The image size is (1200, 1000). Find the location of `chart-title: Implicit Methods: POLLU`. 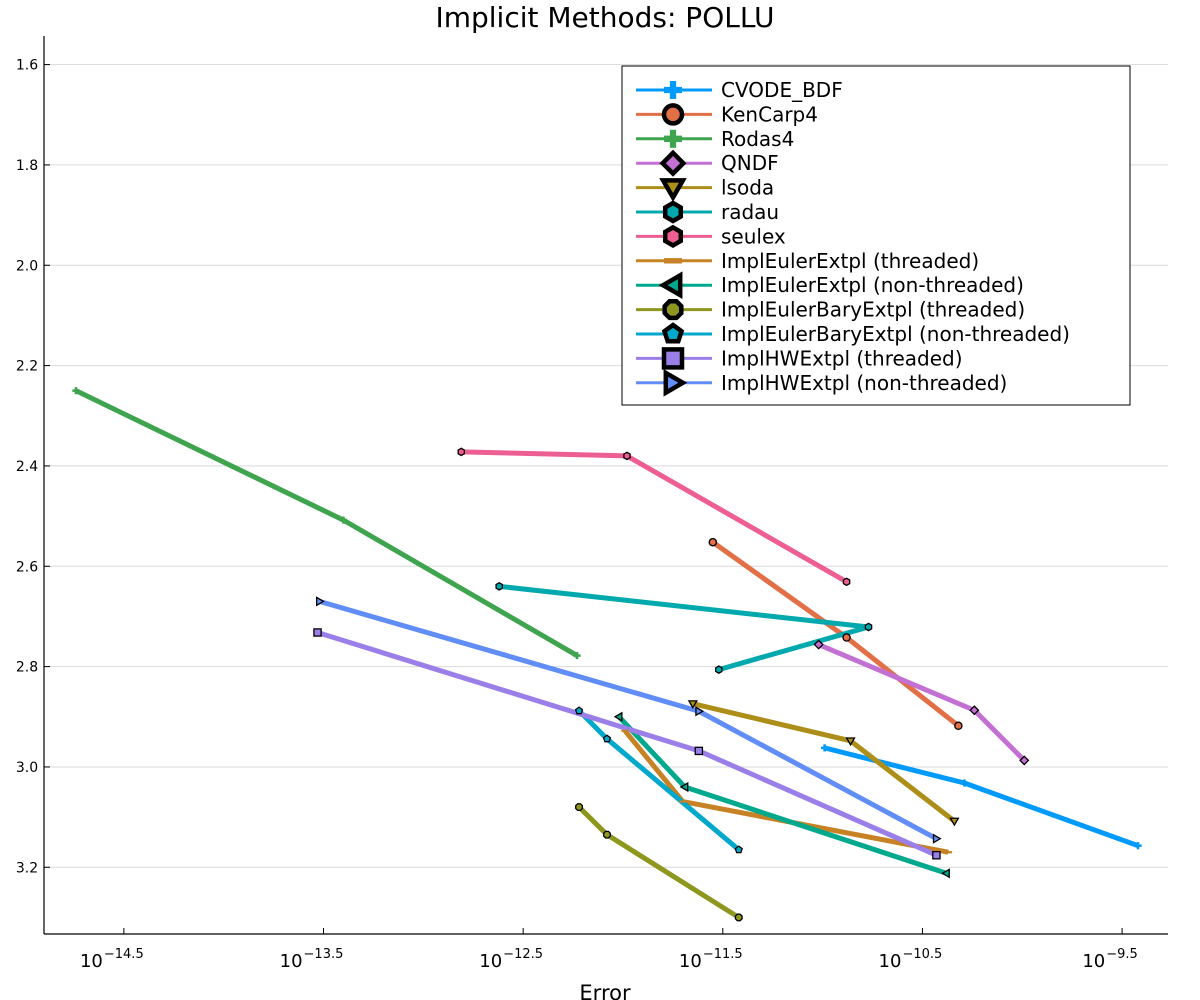

chart-title: Implicit Methods: POLLU is located at coordinates (604, 17).